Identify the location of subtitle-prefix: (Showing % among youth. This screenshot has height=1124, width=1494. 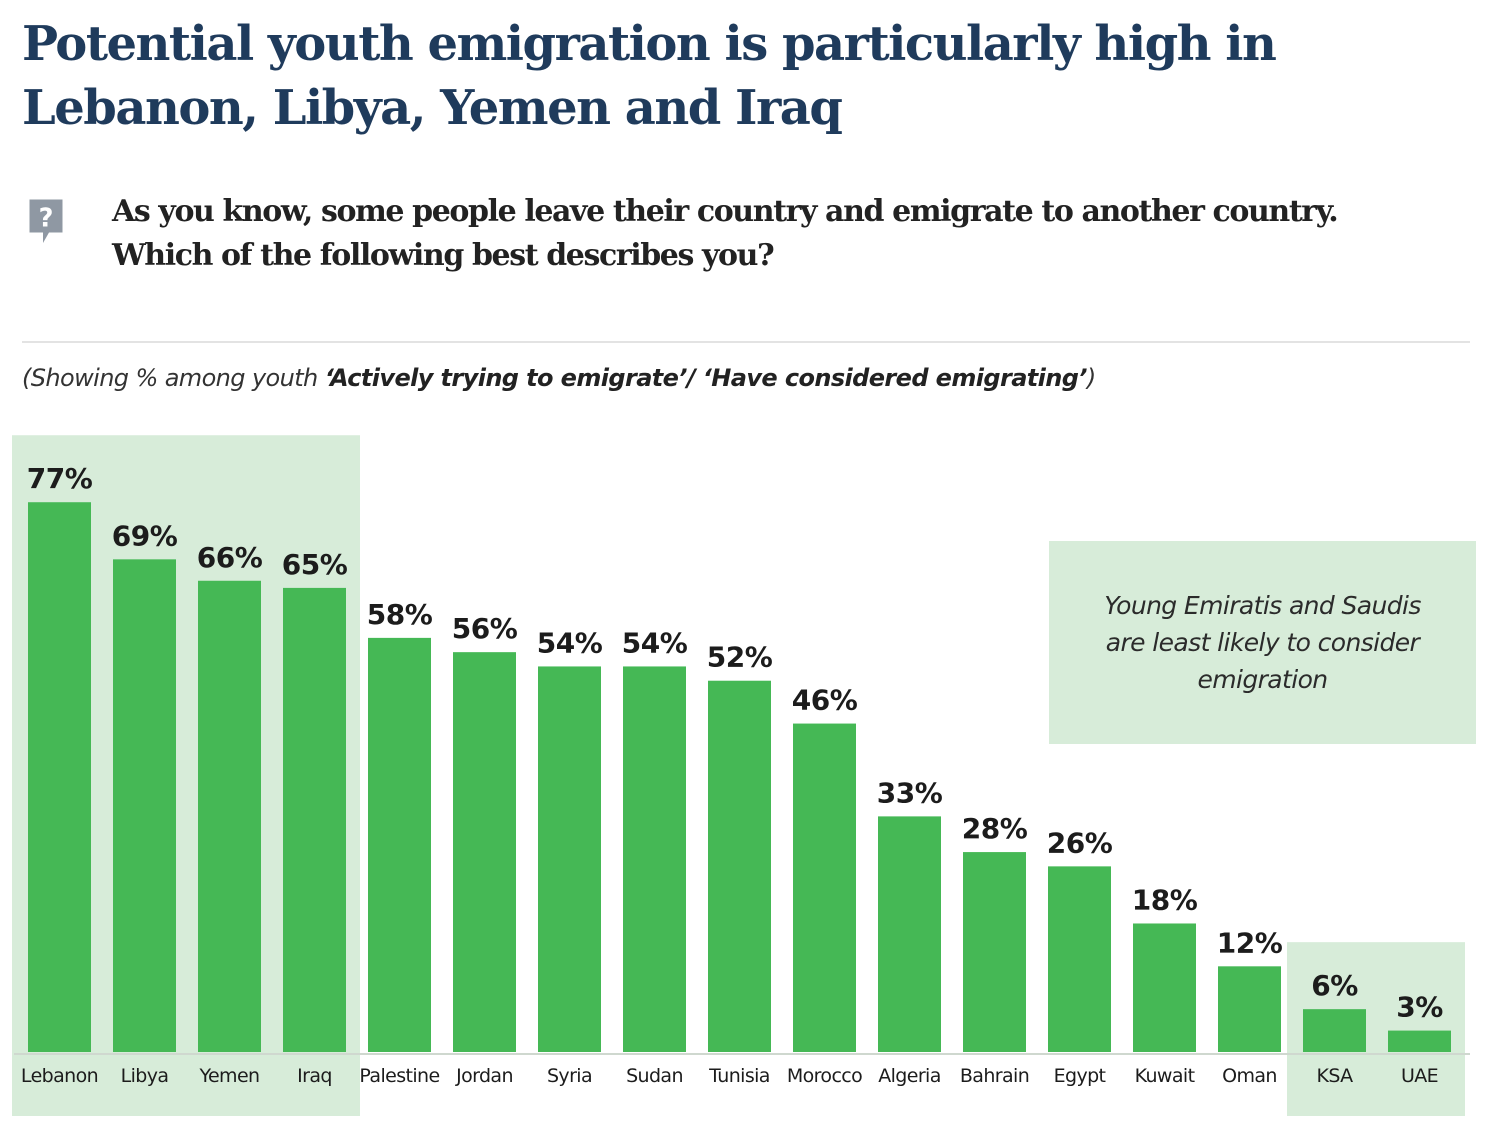
(173, 378).